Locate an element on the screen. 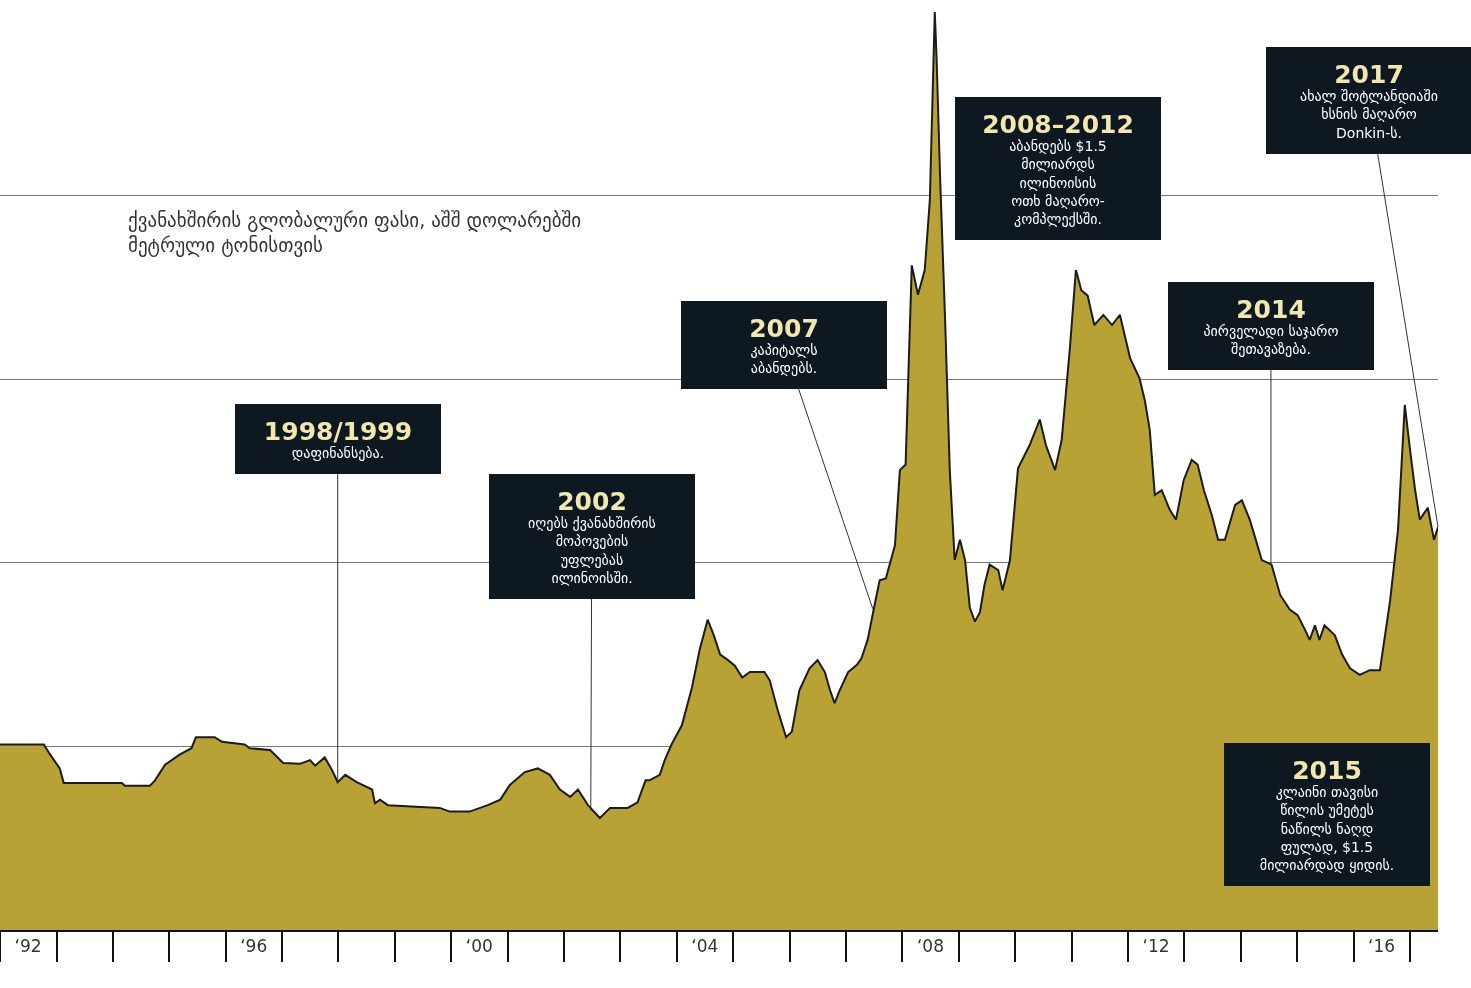 This screenshot has width=1471, height=988. x-tick-label: ‘96 is located at coordinates (254, 946).